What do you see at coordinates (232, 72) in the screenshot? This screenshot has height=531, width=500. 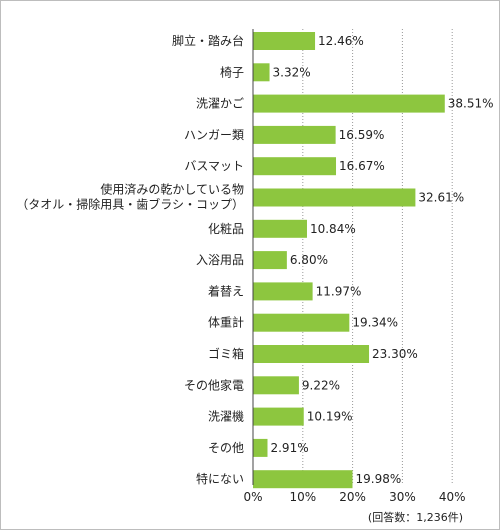 I see `category-label: 椅子` at bounding box center [232, 72].